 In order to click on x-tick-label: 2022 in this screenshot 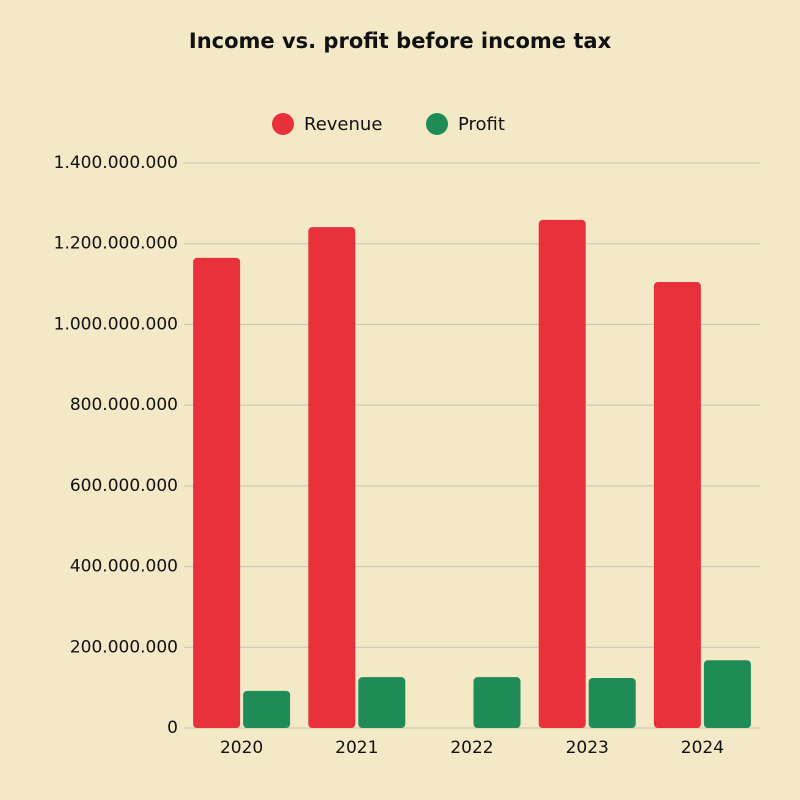, I will do `click(471, 748)`.